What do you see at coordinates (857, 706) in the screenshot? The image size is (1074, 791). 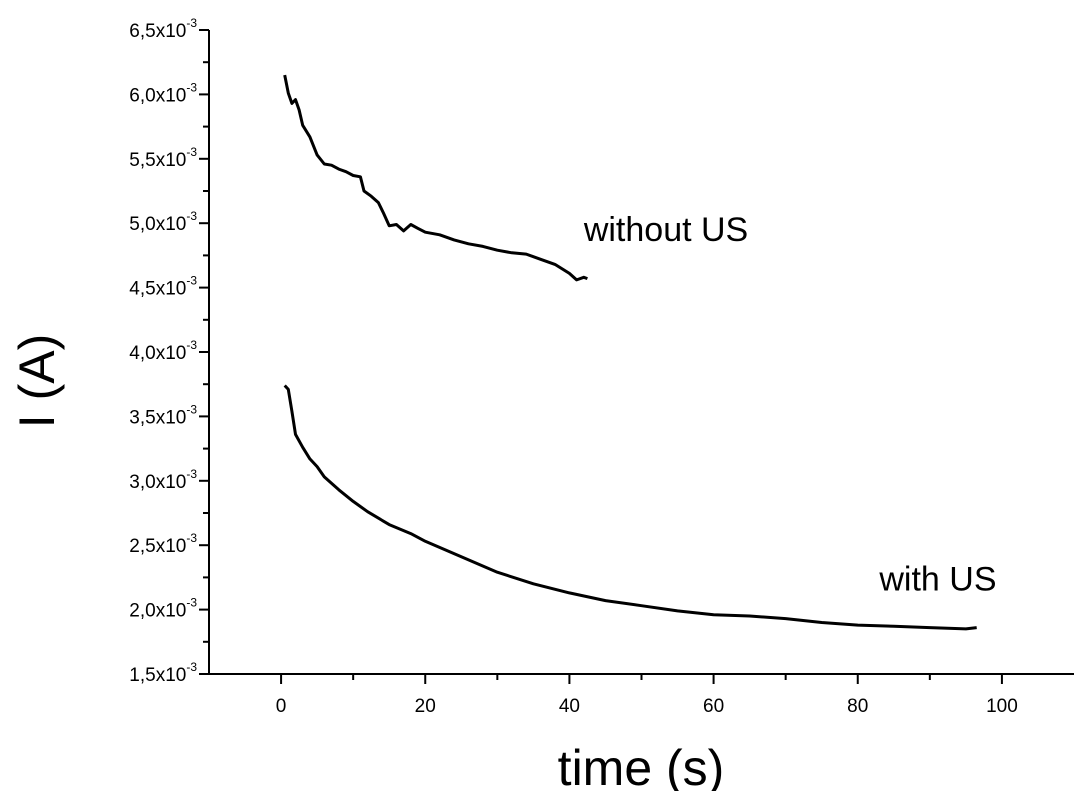 I see `x-tick-label: 80` at bounding box center [857, 706].